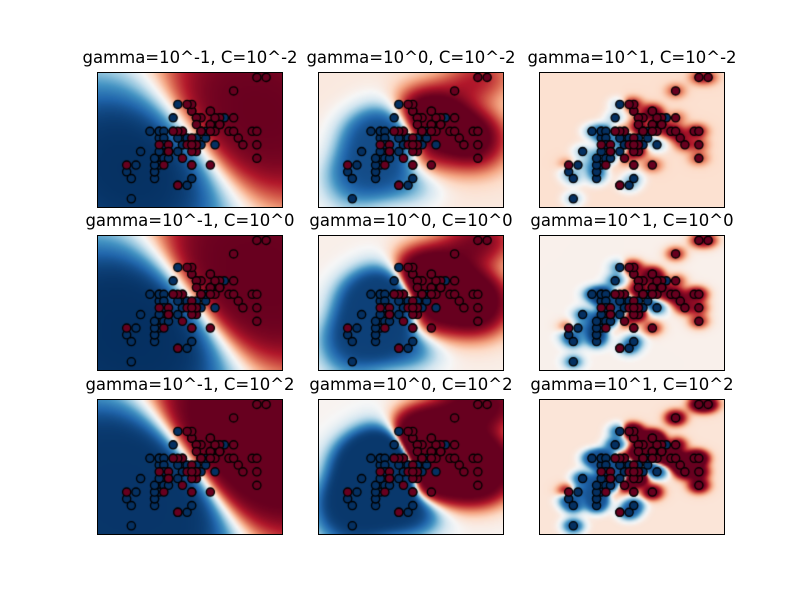 Image resolution: width=800 pixels, height=600 pixels. What do you see at coordinates (632, 57) in the screenshot?
I see `subplot-title: gamma=10^1, C=10^-2` at bounding box center [632, 57].